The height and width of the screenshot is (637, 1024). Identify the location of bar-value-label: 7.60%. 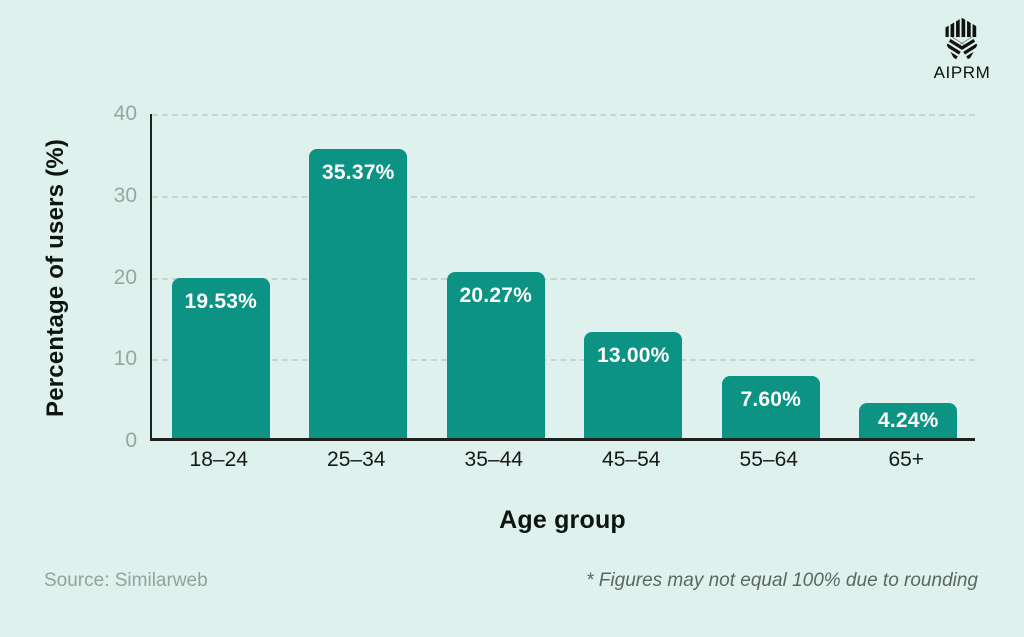
(771, 399).